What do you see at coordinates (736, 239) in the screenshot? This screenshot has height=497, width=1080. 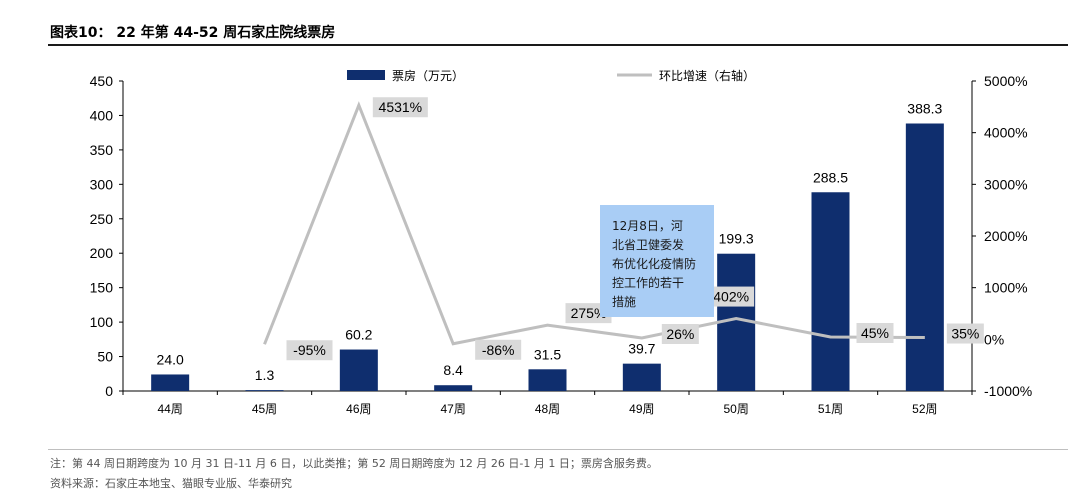 I see `bar-value-label: 199.3` at bounding box center [736, 239].